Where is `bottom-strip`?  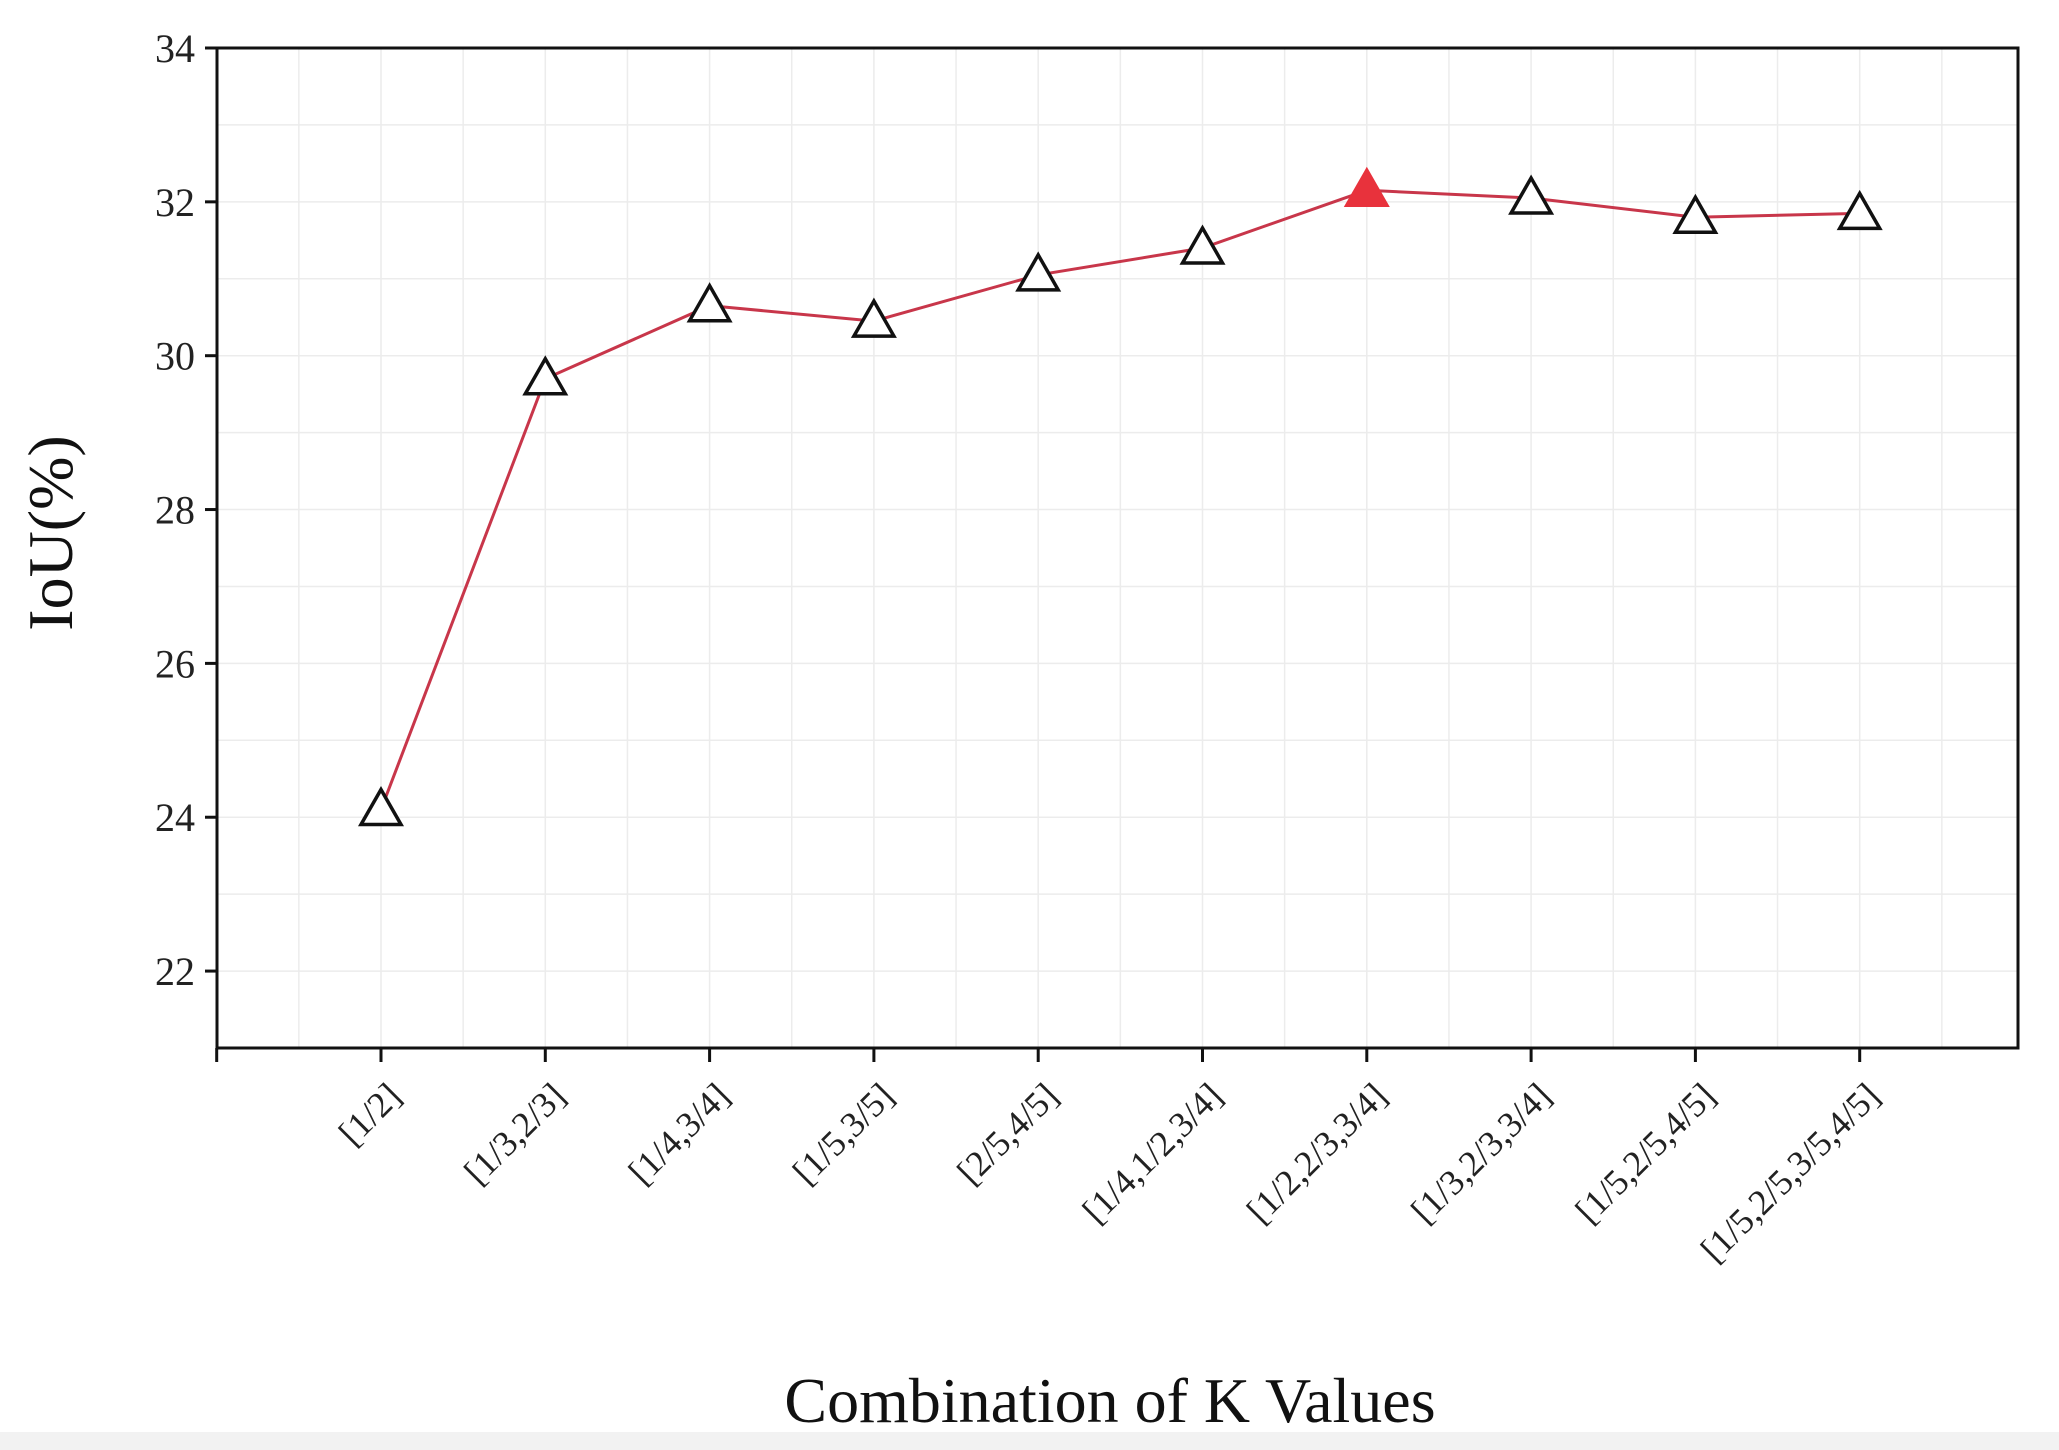 bottom-strip is located at coordinates (1029, 1441).